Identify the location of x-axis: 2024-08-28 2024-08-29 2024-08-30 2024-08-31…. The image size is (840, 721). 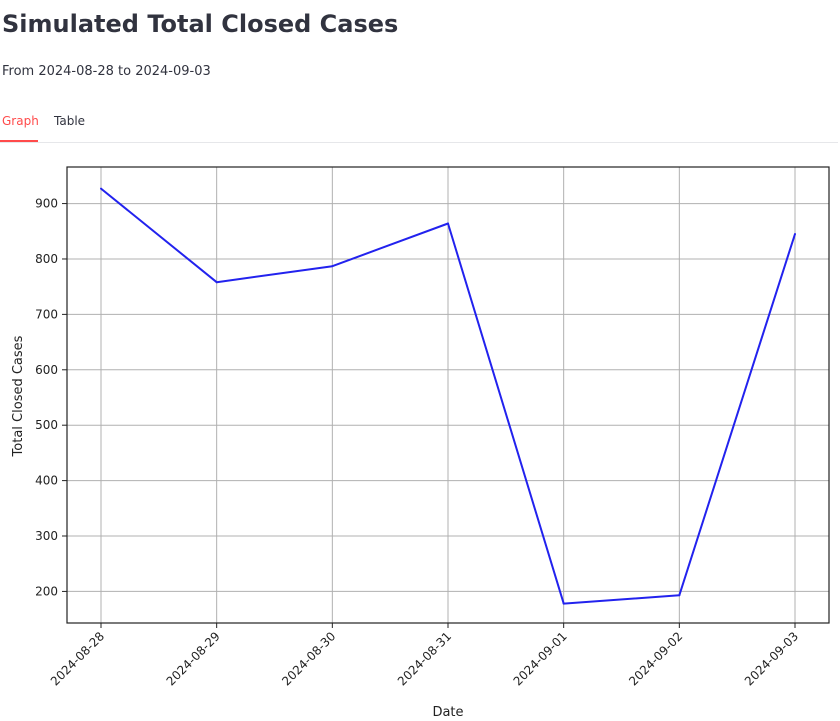
(424, 655).